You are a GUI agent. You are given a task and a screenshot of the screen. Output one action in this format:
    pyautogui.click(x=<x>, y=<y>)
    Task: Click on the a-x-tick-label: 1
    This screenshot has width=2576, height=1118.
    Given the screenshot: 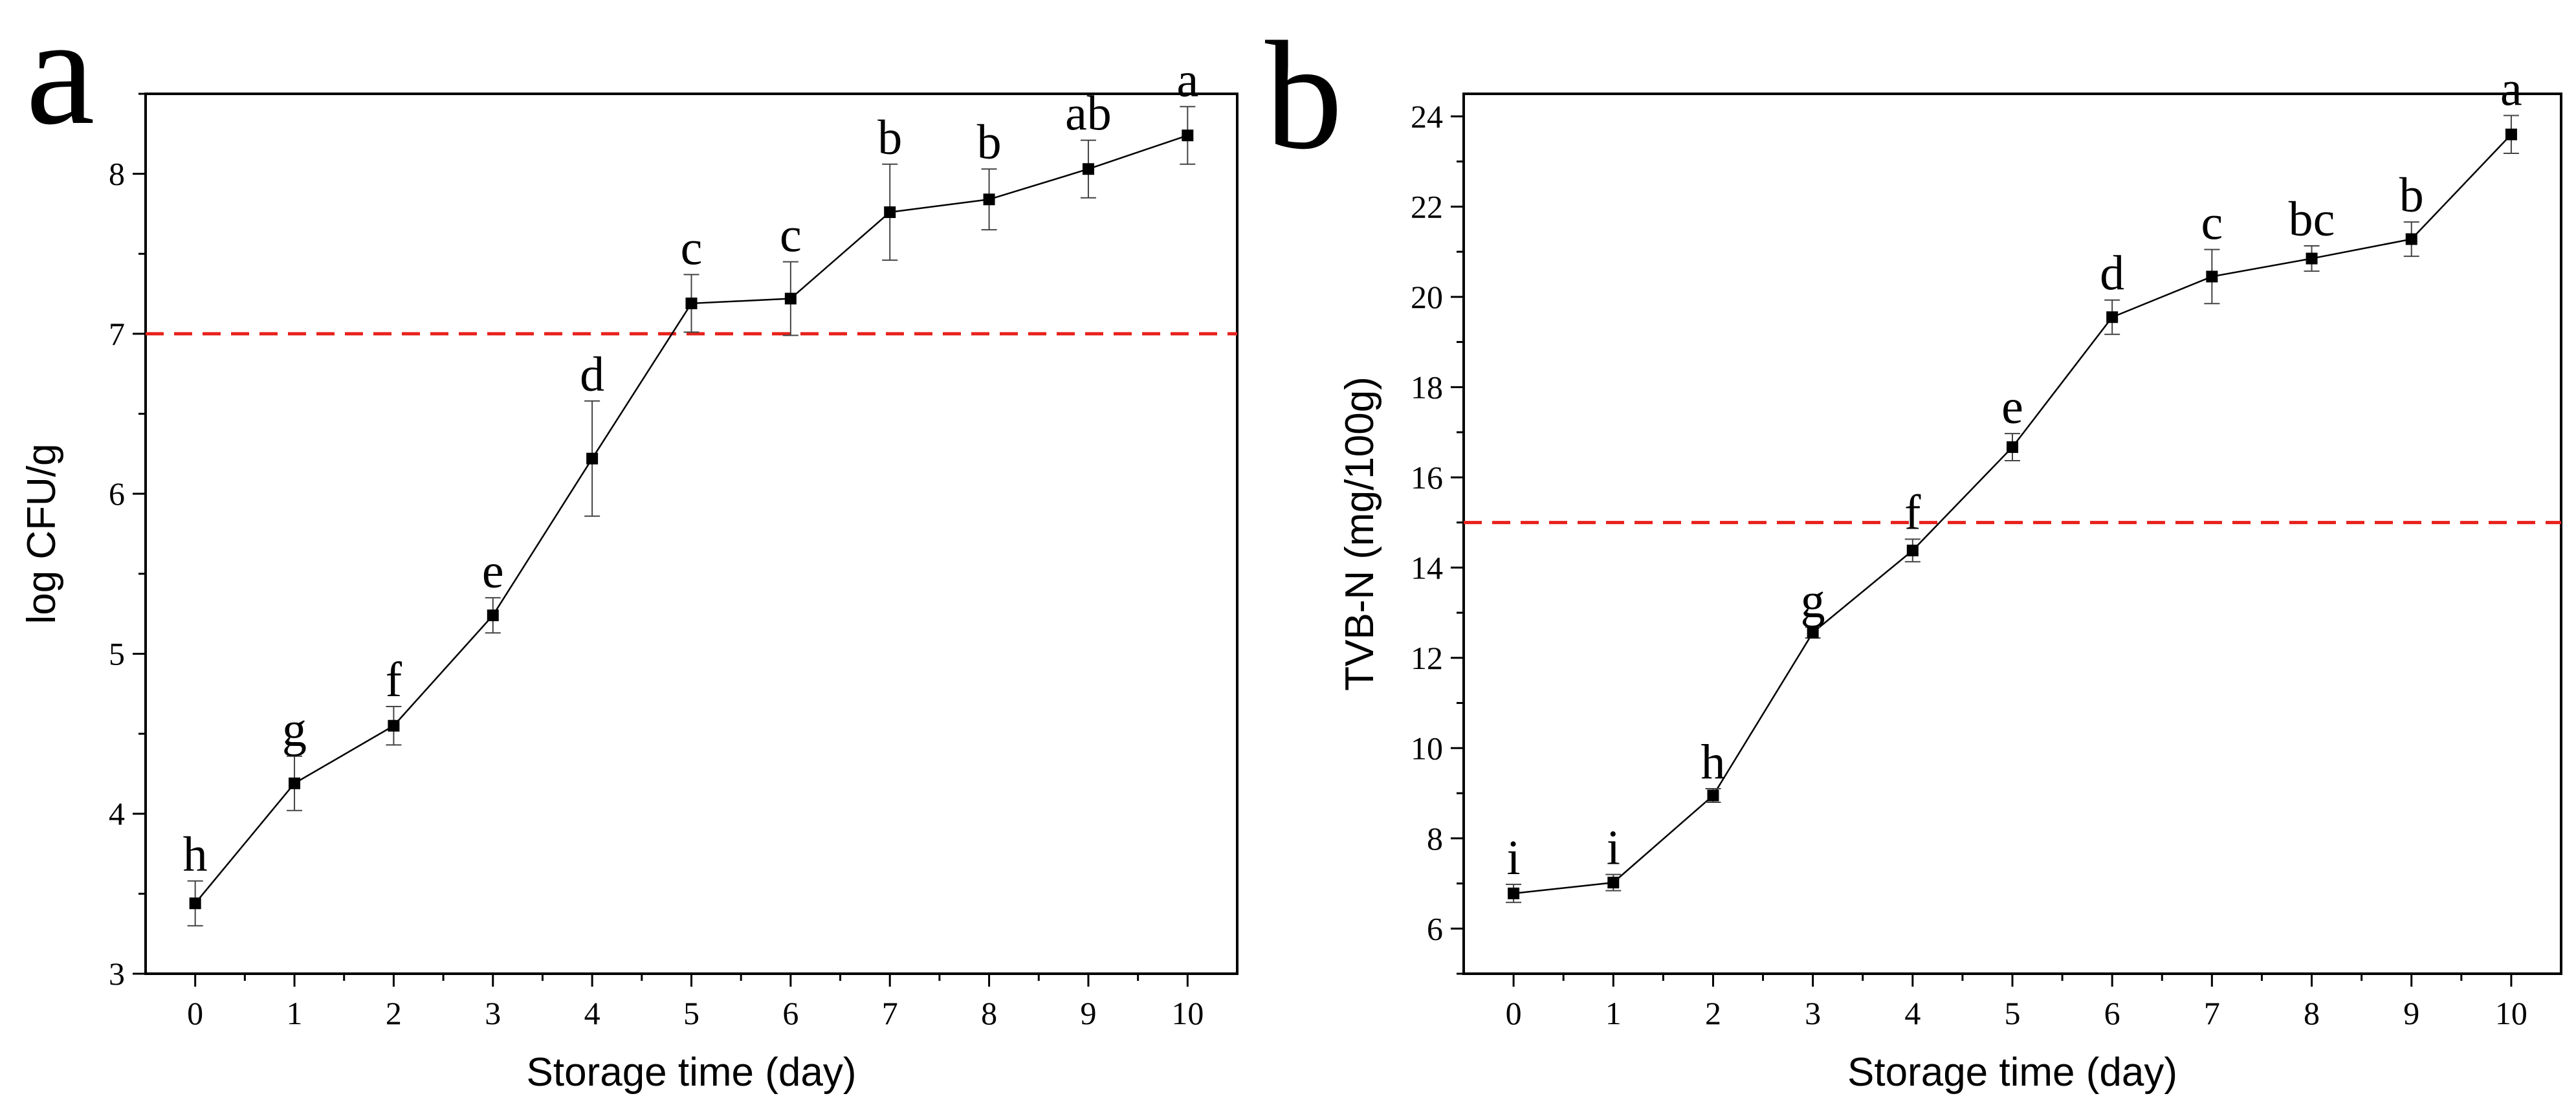 What is the action you would take?
    pyautogui.click(x=295, y=1013)
    